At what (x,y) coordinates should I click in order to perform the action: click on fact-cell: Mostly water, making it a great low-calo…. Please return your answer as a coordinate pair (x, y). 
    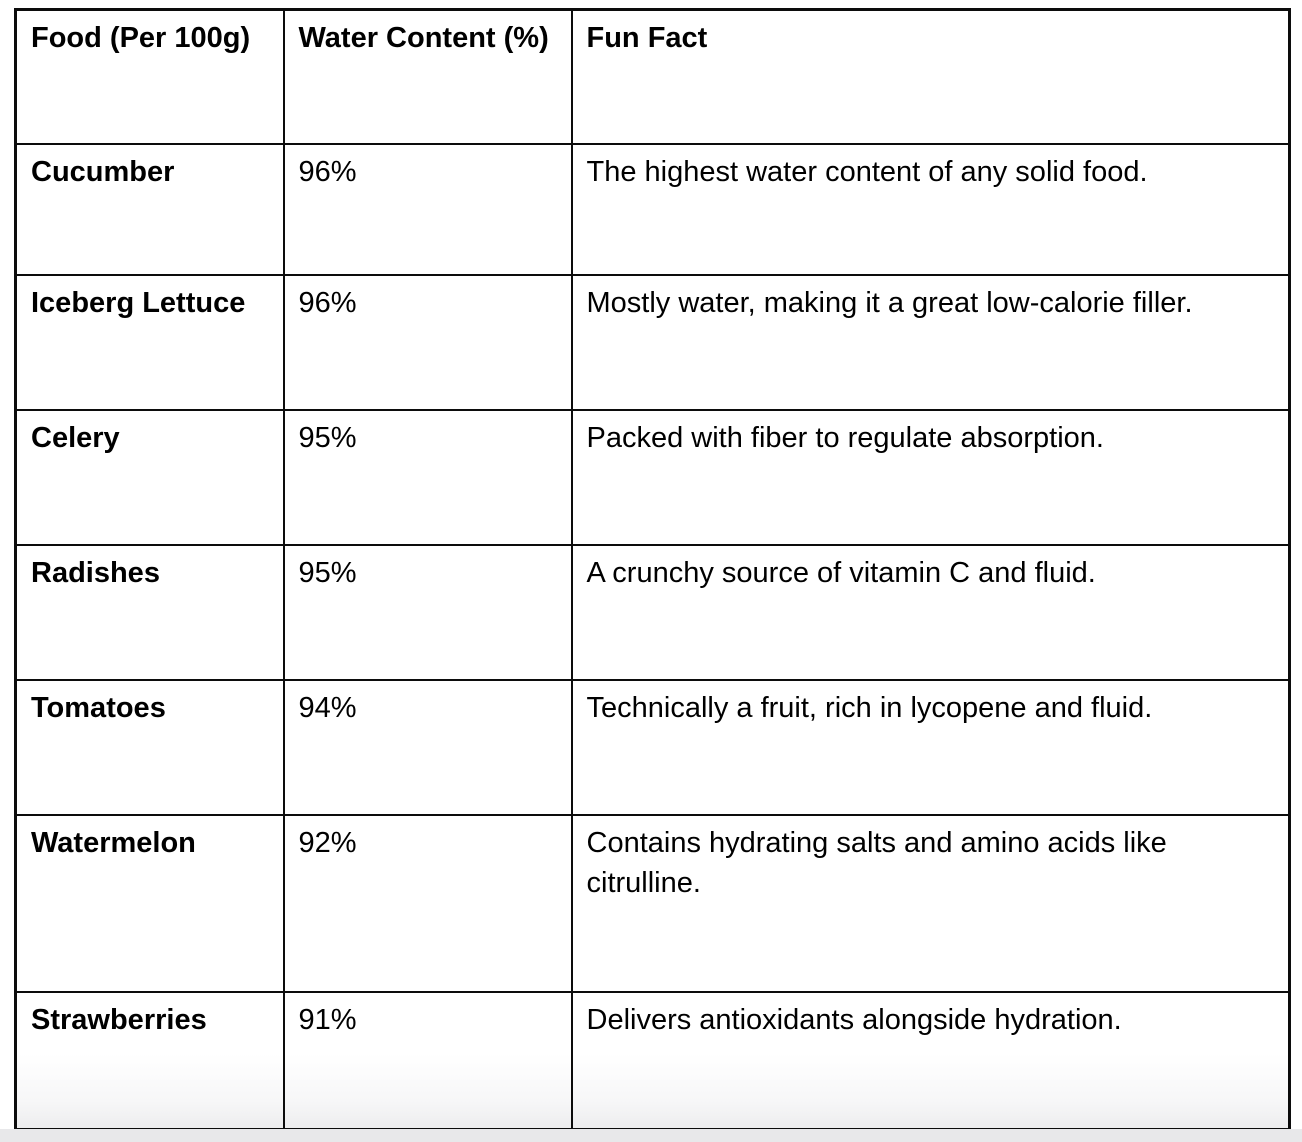
    Looking at the image, I should click on (930, 342).